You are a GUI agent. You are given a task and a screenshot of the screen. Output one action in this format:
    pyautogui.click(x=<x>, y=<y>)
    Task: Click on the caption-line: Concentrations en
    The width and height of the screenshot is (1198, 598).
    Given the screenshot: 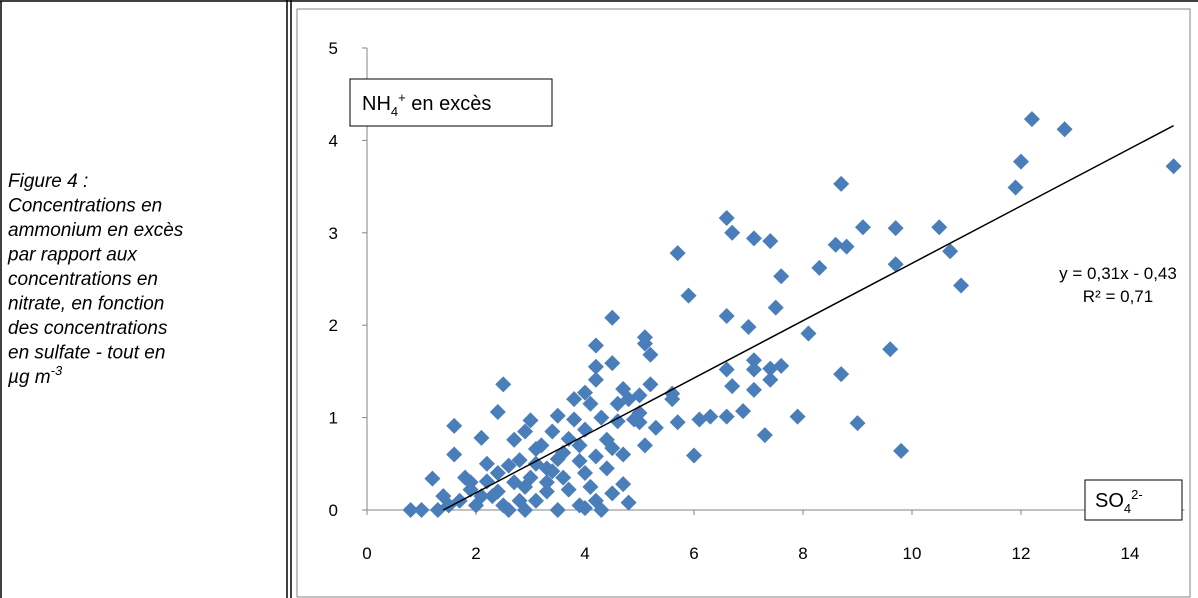 What is the action you would take?
    pyautogui.click(x=85, y=206)
    